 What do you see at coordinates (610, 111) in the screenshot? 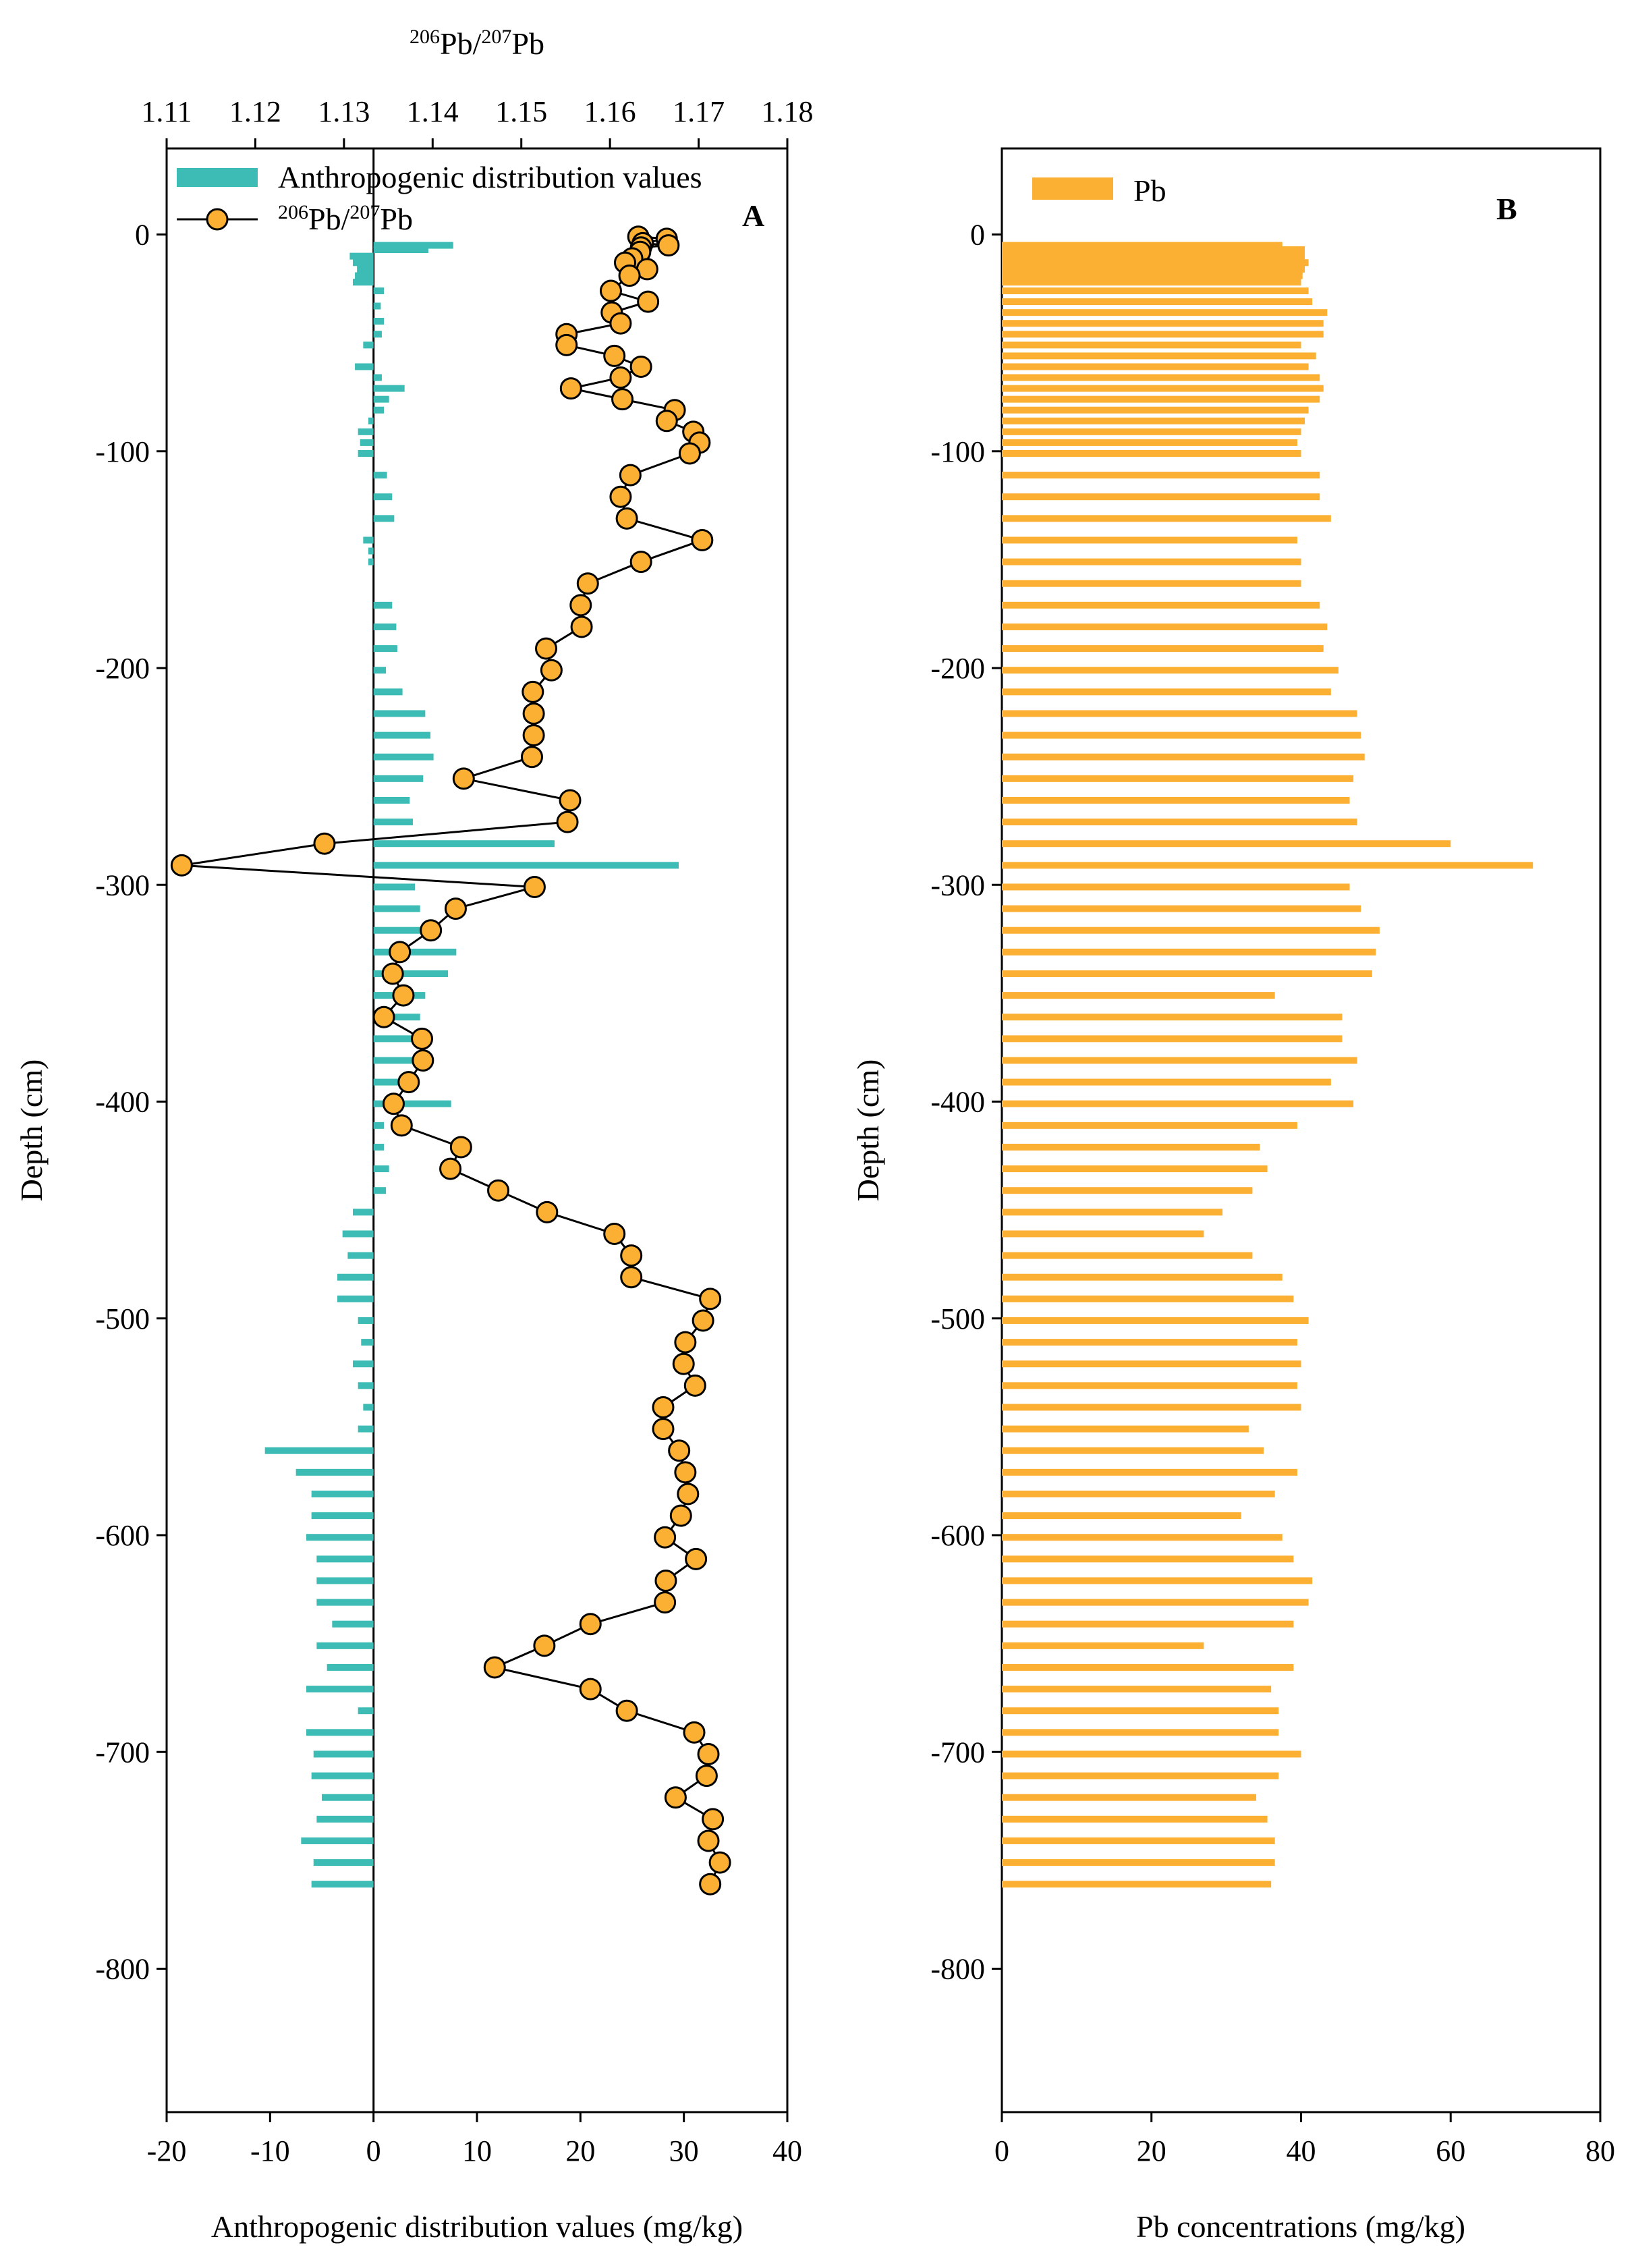
I see `top-tick-label: 1.16` at bounding box center [610, 111].